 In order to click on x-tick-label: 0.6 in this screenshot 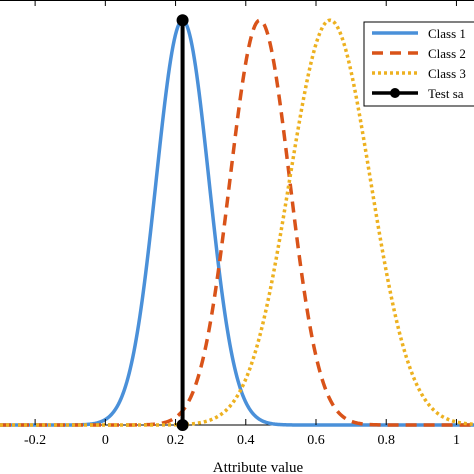, I will do `click(316, 440)`.